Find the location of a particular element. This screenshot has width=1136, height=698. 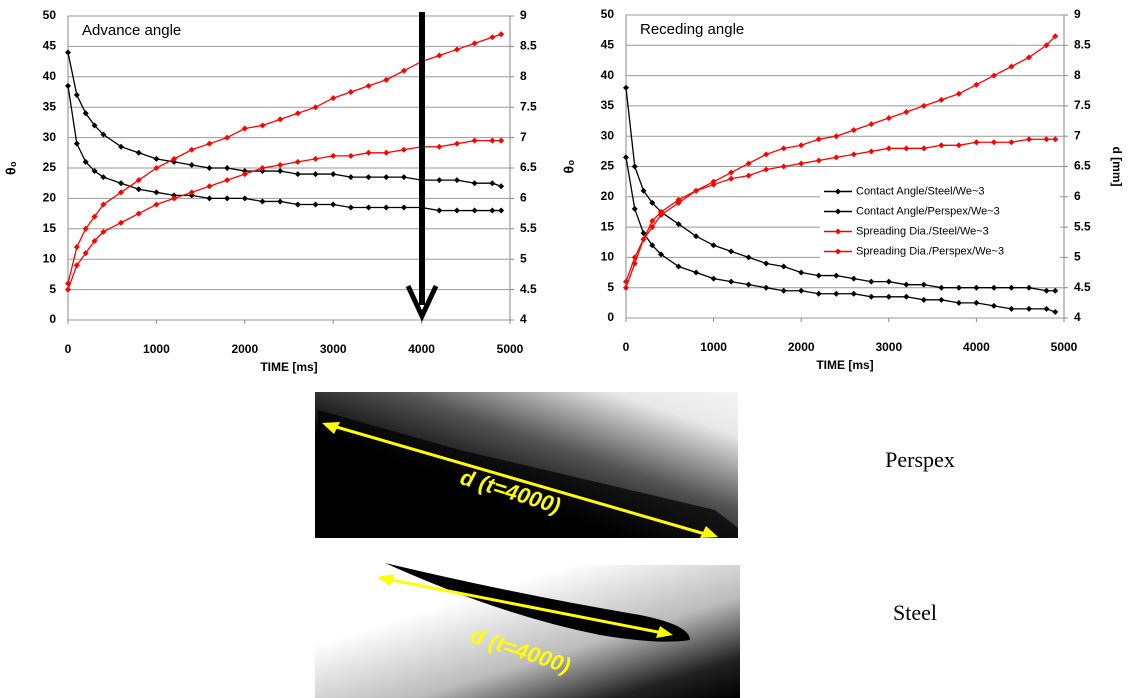

x-tick-label: 1000 is located at coordinates (713, 347).